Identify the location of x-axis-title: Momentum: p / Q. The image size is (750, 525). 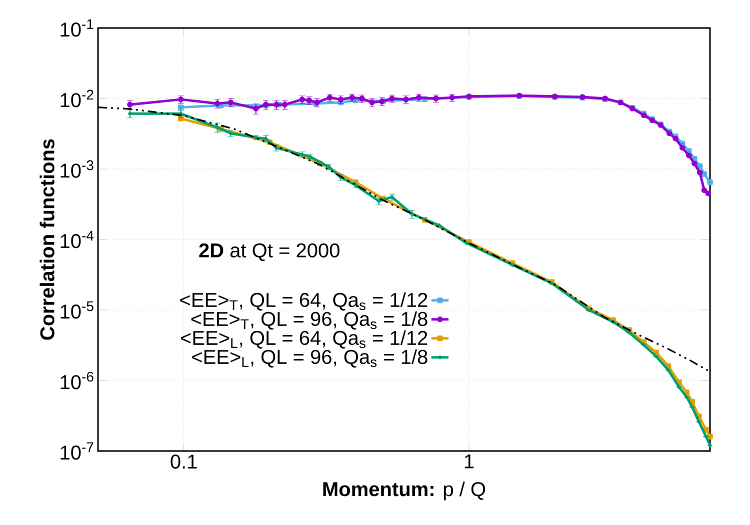
(404, 491).